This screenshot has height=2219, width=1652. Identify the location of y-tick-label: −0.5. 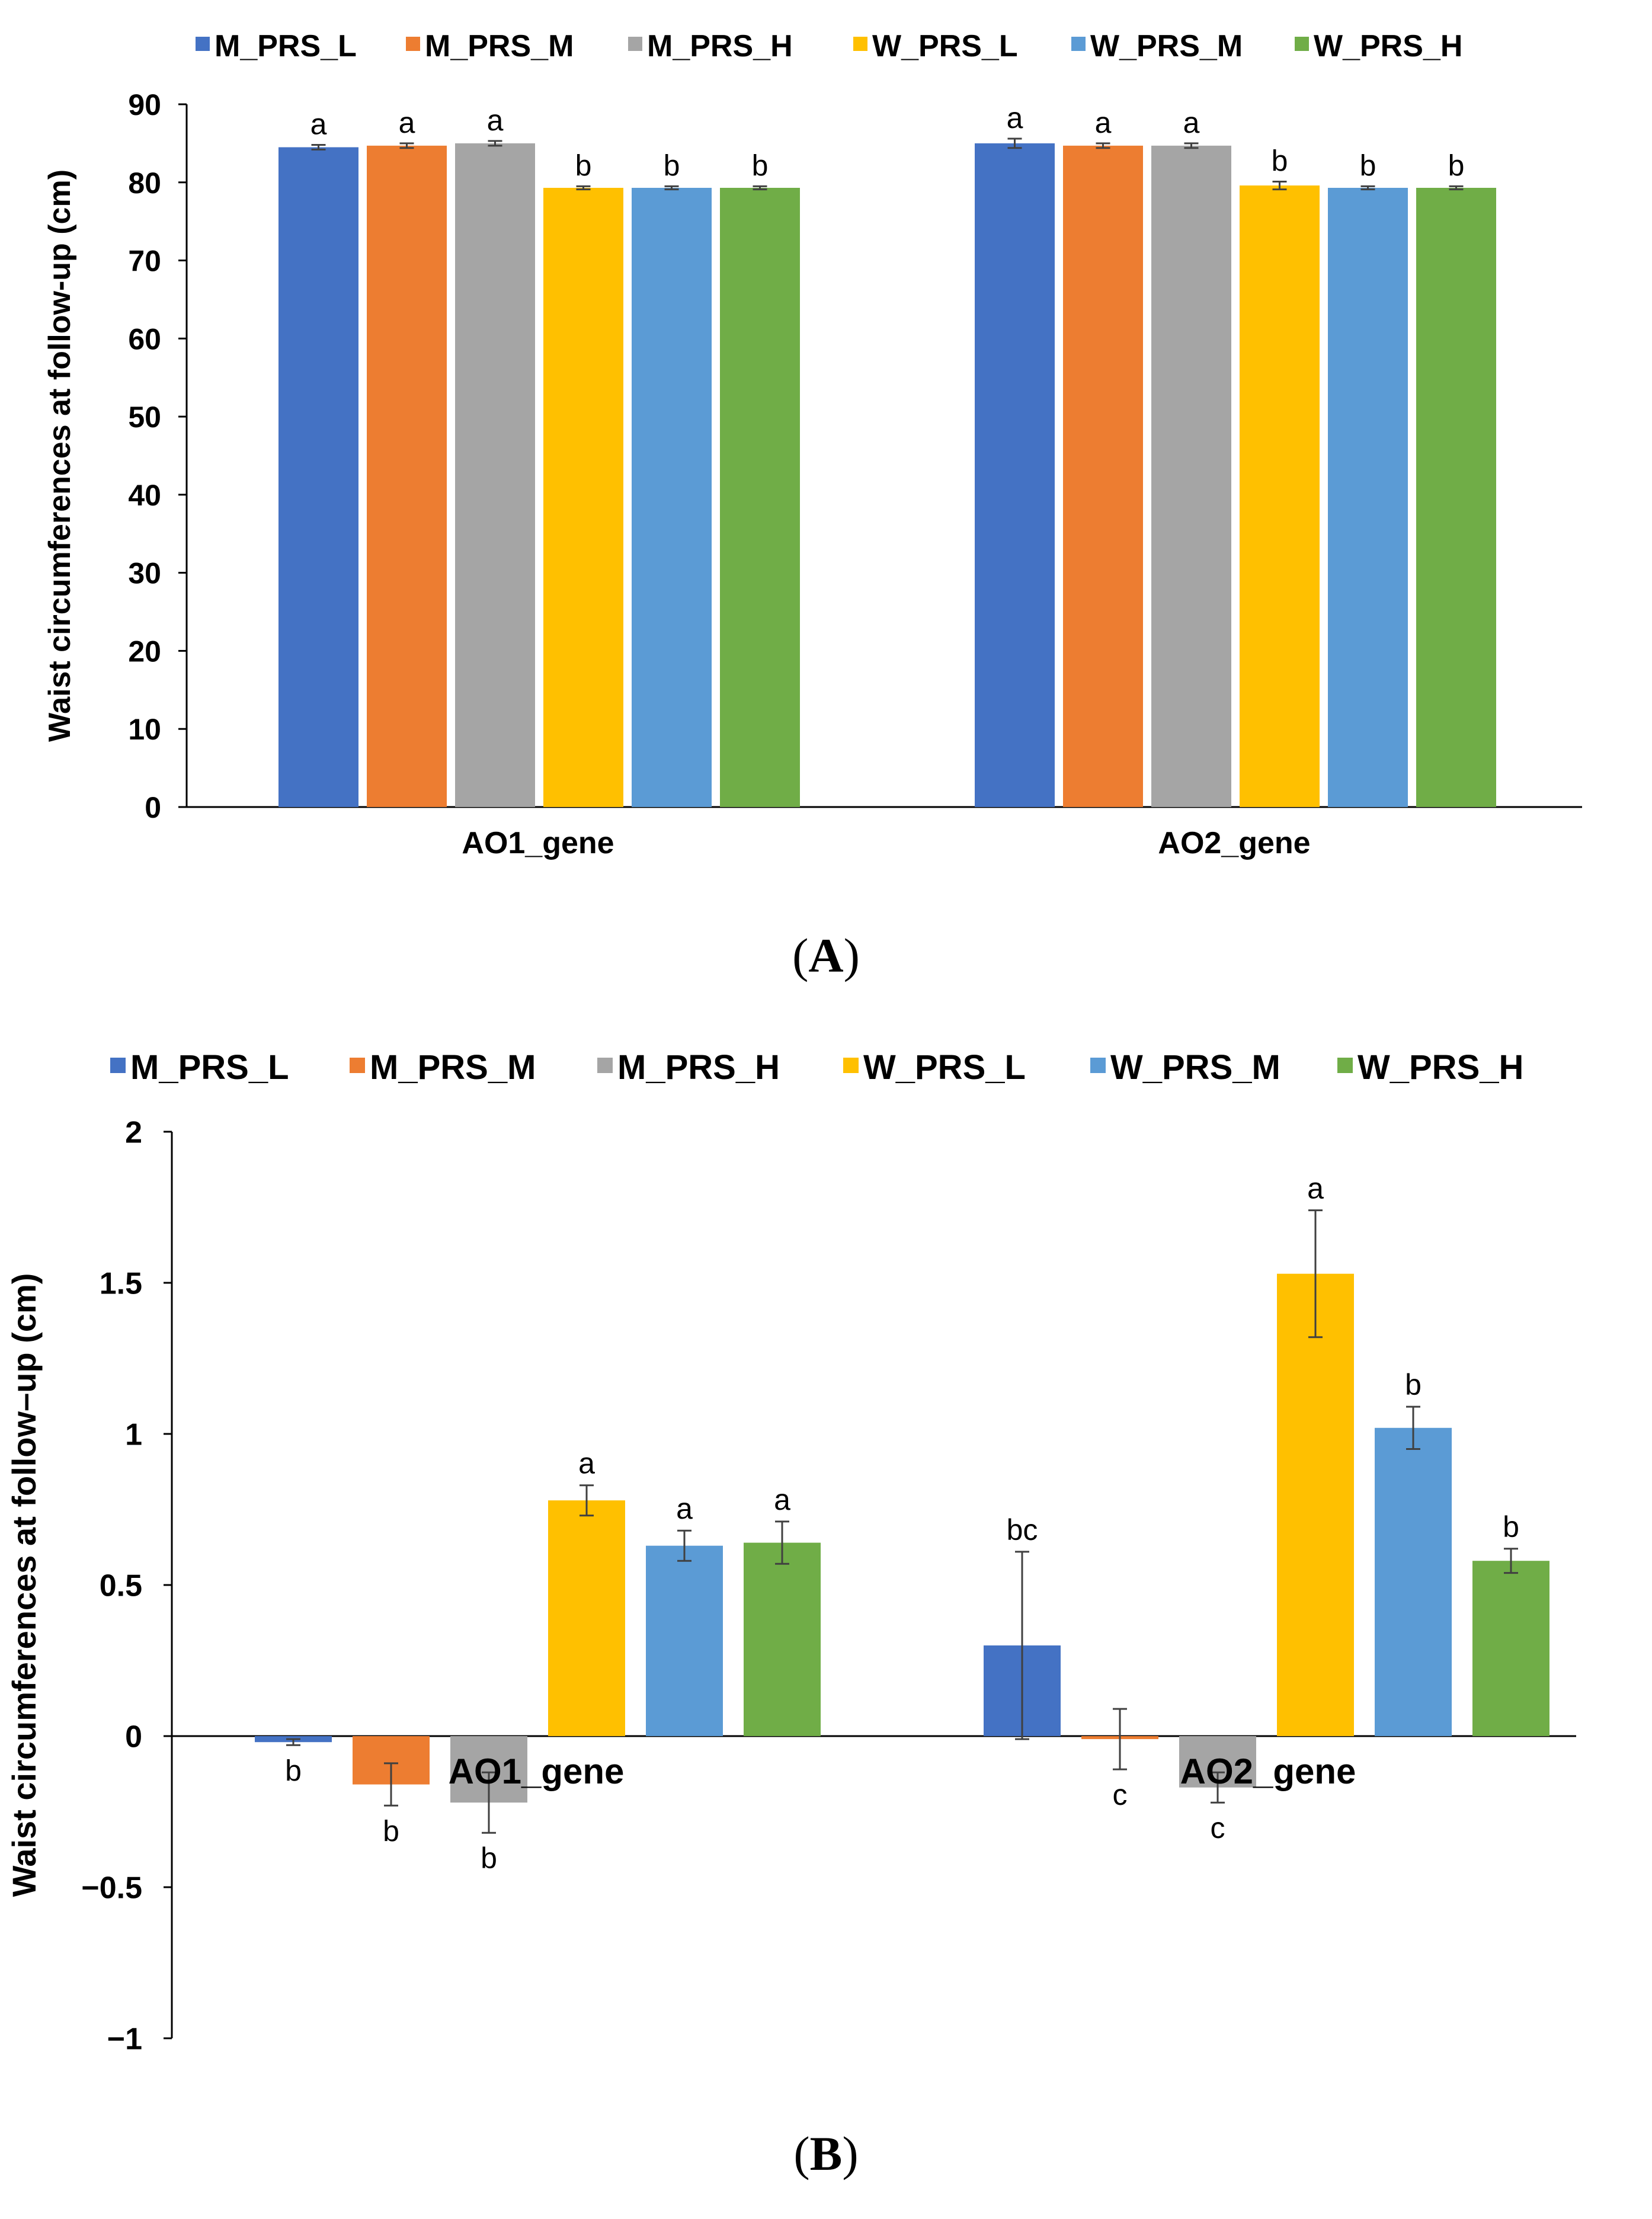
(111, 1888).